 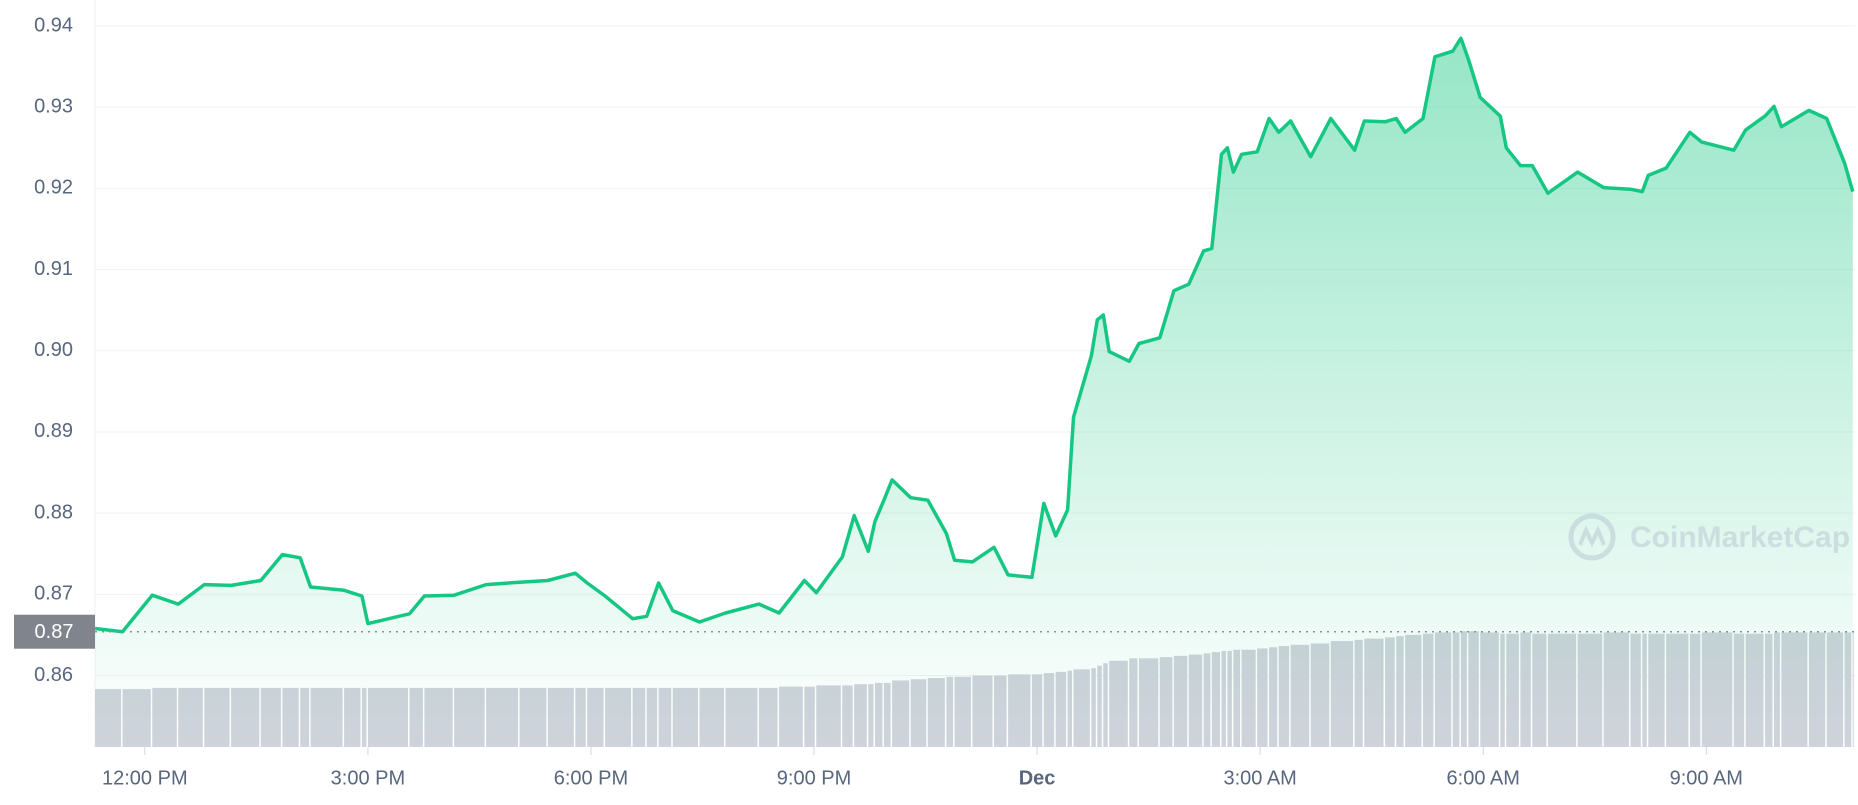 I want to click on x-tick-label: 6:00 PM, so click(x=591, y=778).